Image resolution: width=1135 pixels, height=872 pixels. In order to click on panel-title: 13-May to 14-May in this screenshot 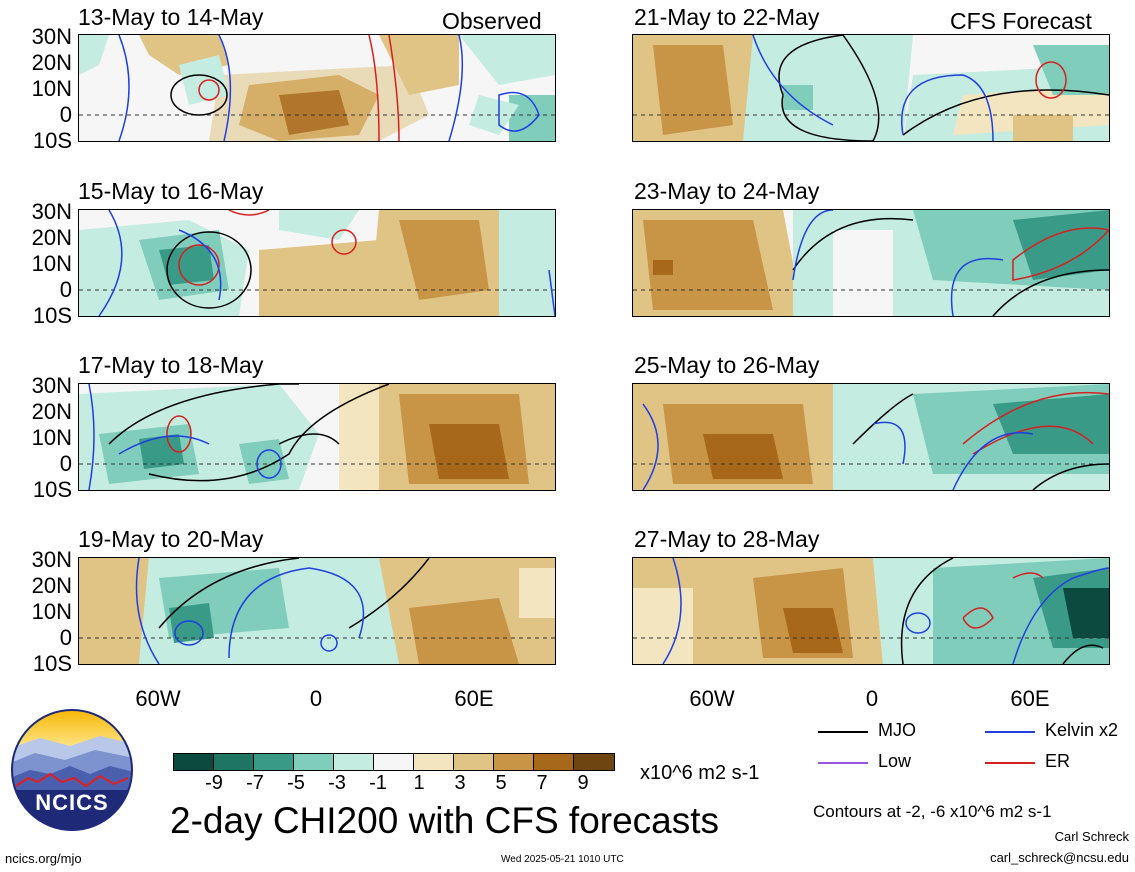, I will do `click(171, 17)`.